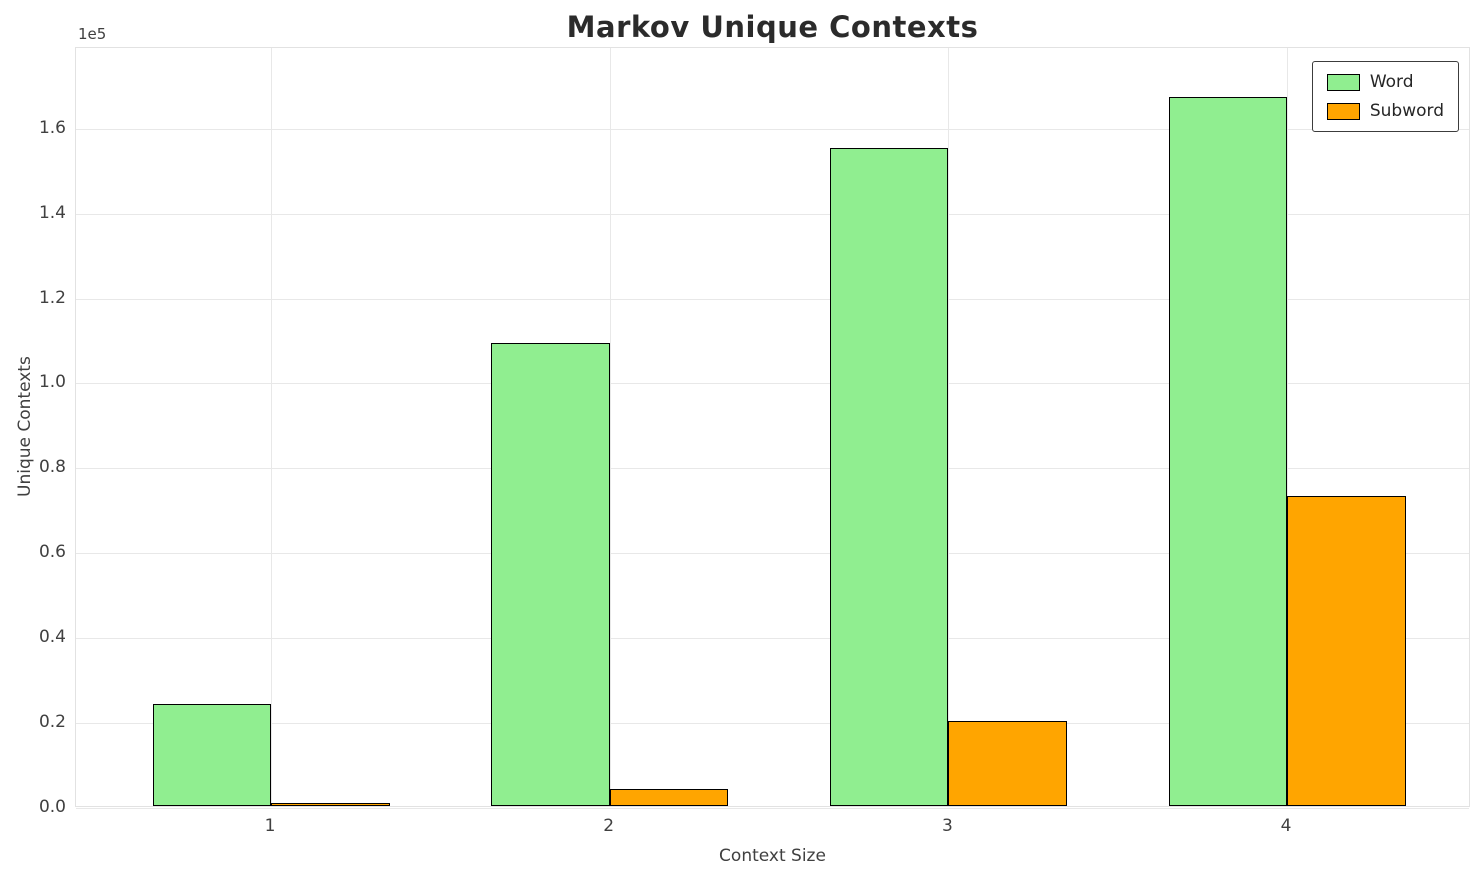  What do you see at coordinates (609, 826) in the screenshot?
I see `x-tick-label: 2` at bounding box center [609, 826].